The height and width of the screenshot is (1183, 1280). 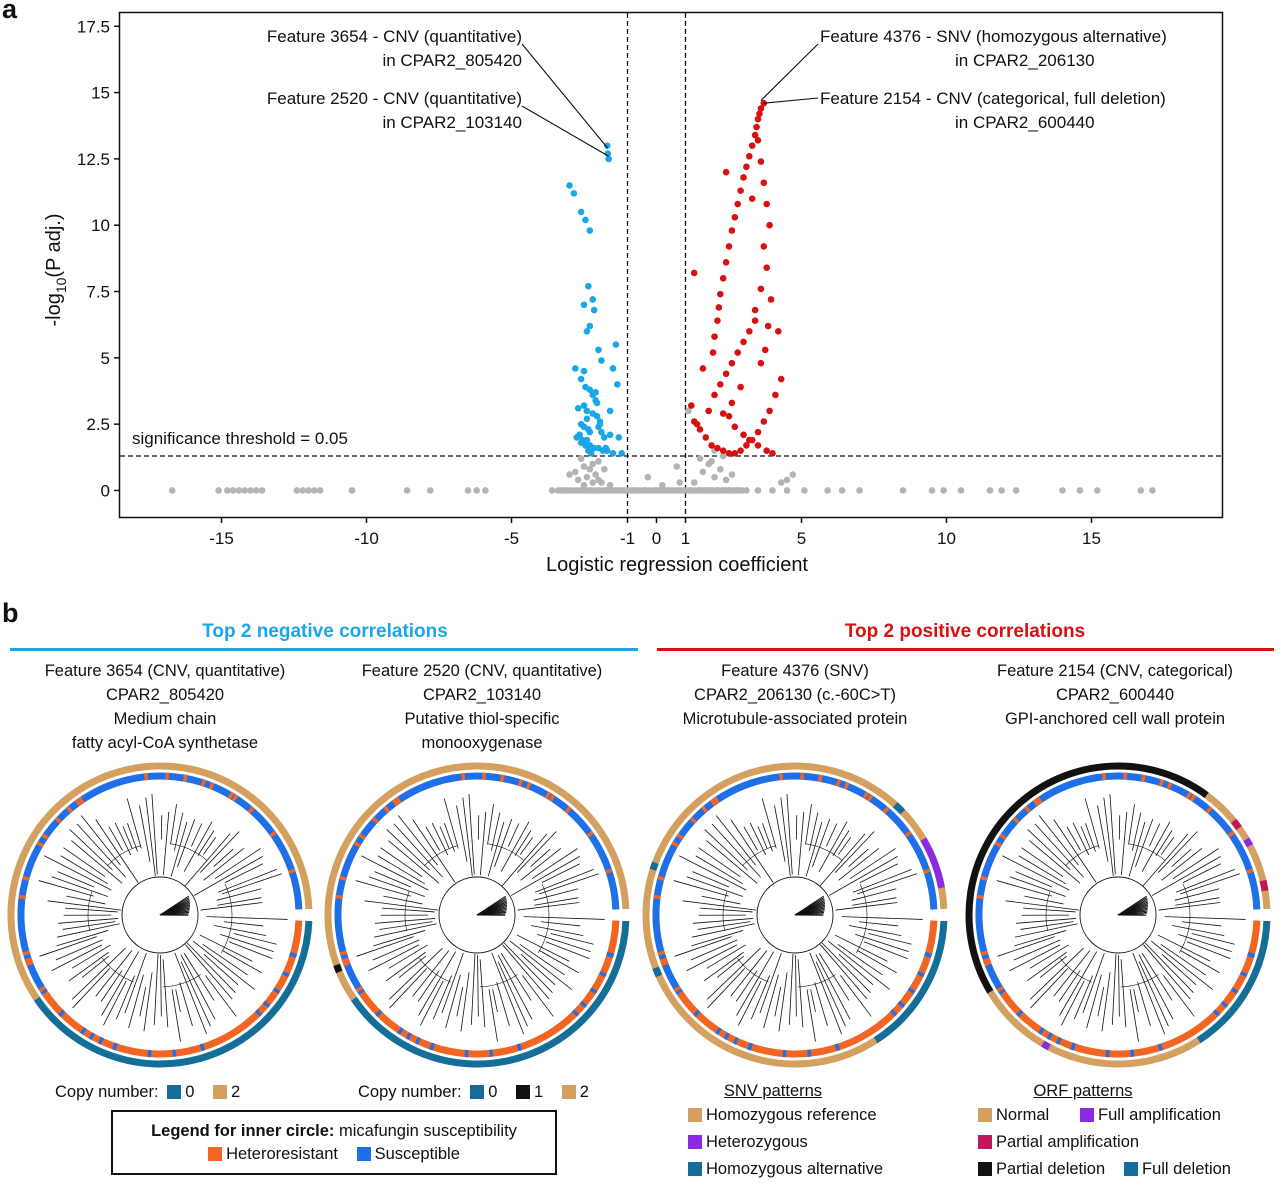 I want to click on swatch-blue, so click(x=364, y=1154).